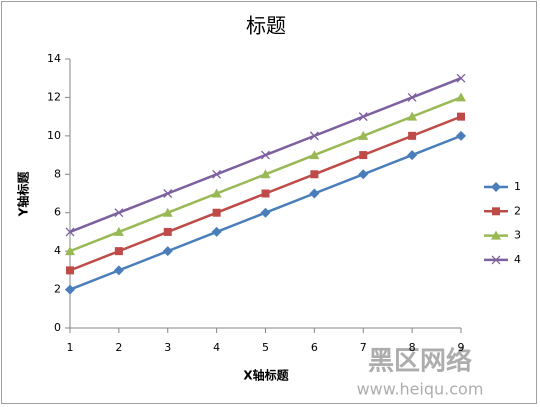  What do you see at coordinates (461, 347) in the screenshot?
I see `x-tick-label: 9` at bounding box center [461, 347].